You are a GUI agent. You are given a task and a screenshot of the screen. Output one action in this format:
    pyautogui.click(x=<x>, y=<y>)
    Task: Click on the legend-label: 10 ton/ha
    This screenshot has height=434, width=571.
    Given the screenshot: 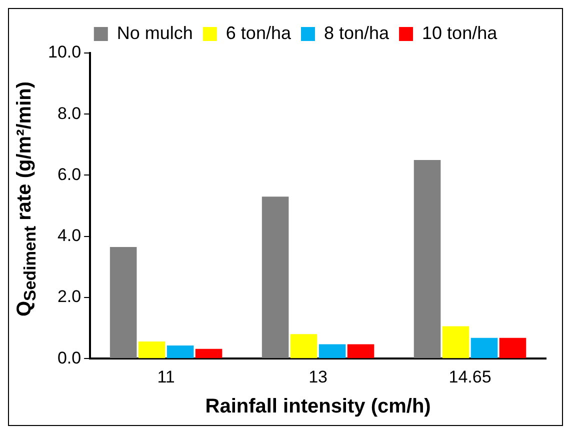 What is the action you would take?
    pyautogui.click(x=460, y=32)
    